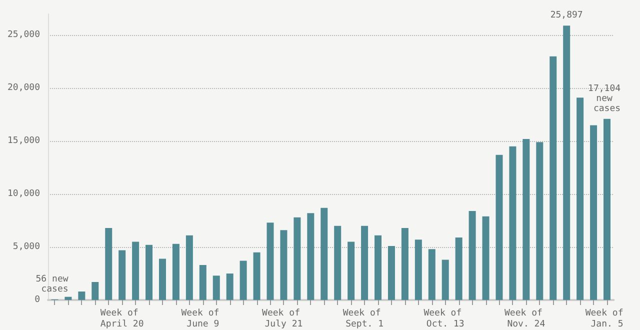  I want to click on y-tick-label: 0, so click(37, 300).